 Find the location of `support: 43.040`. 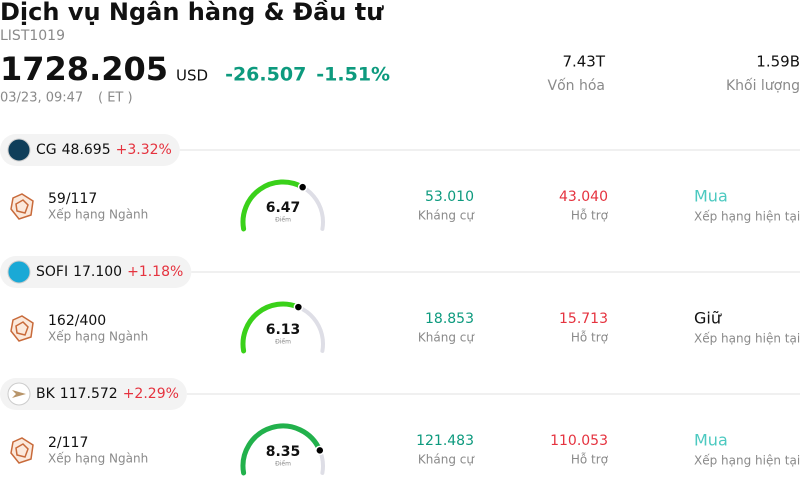

support: 43.040 is located at coordinates (583, 197).